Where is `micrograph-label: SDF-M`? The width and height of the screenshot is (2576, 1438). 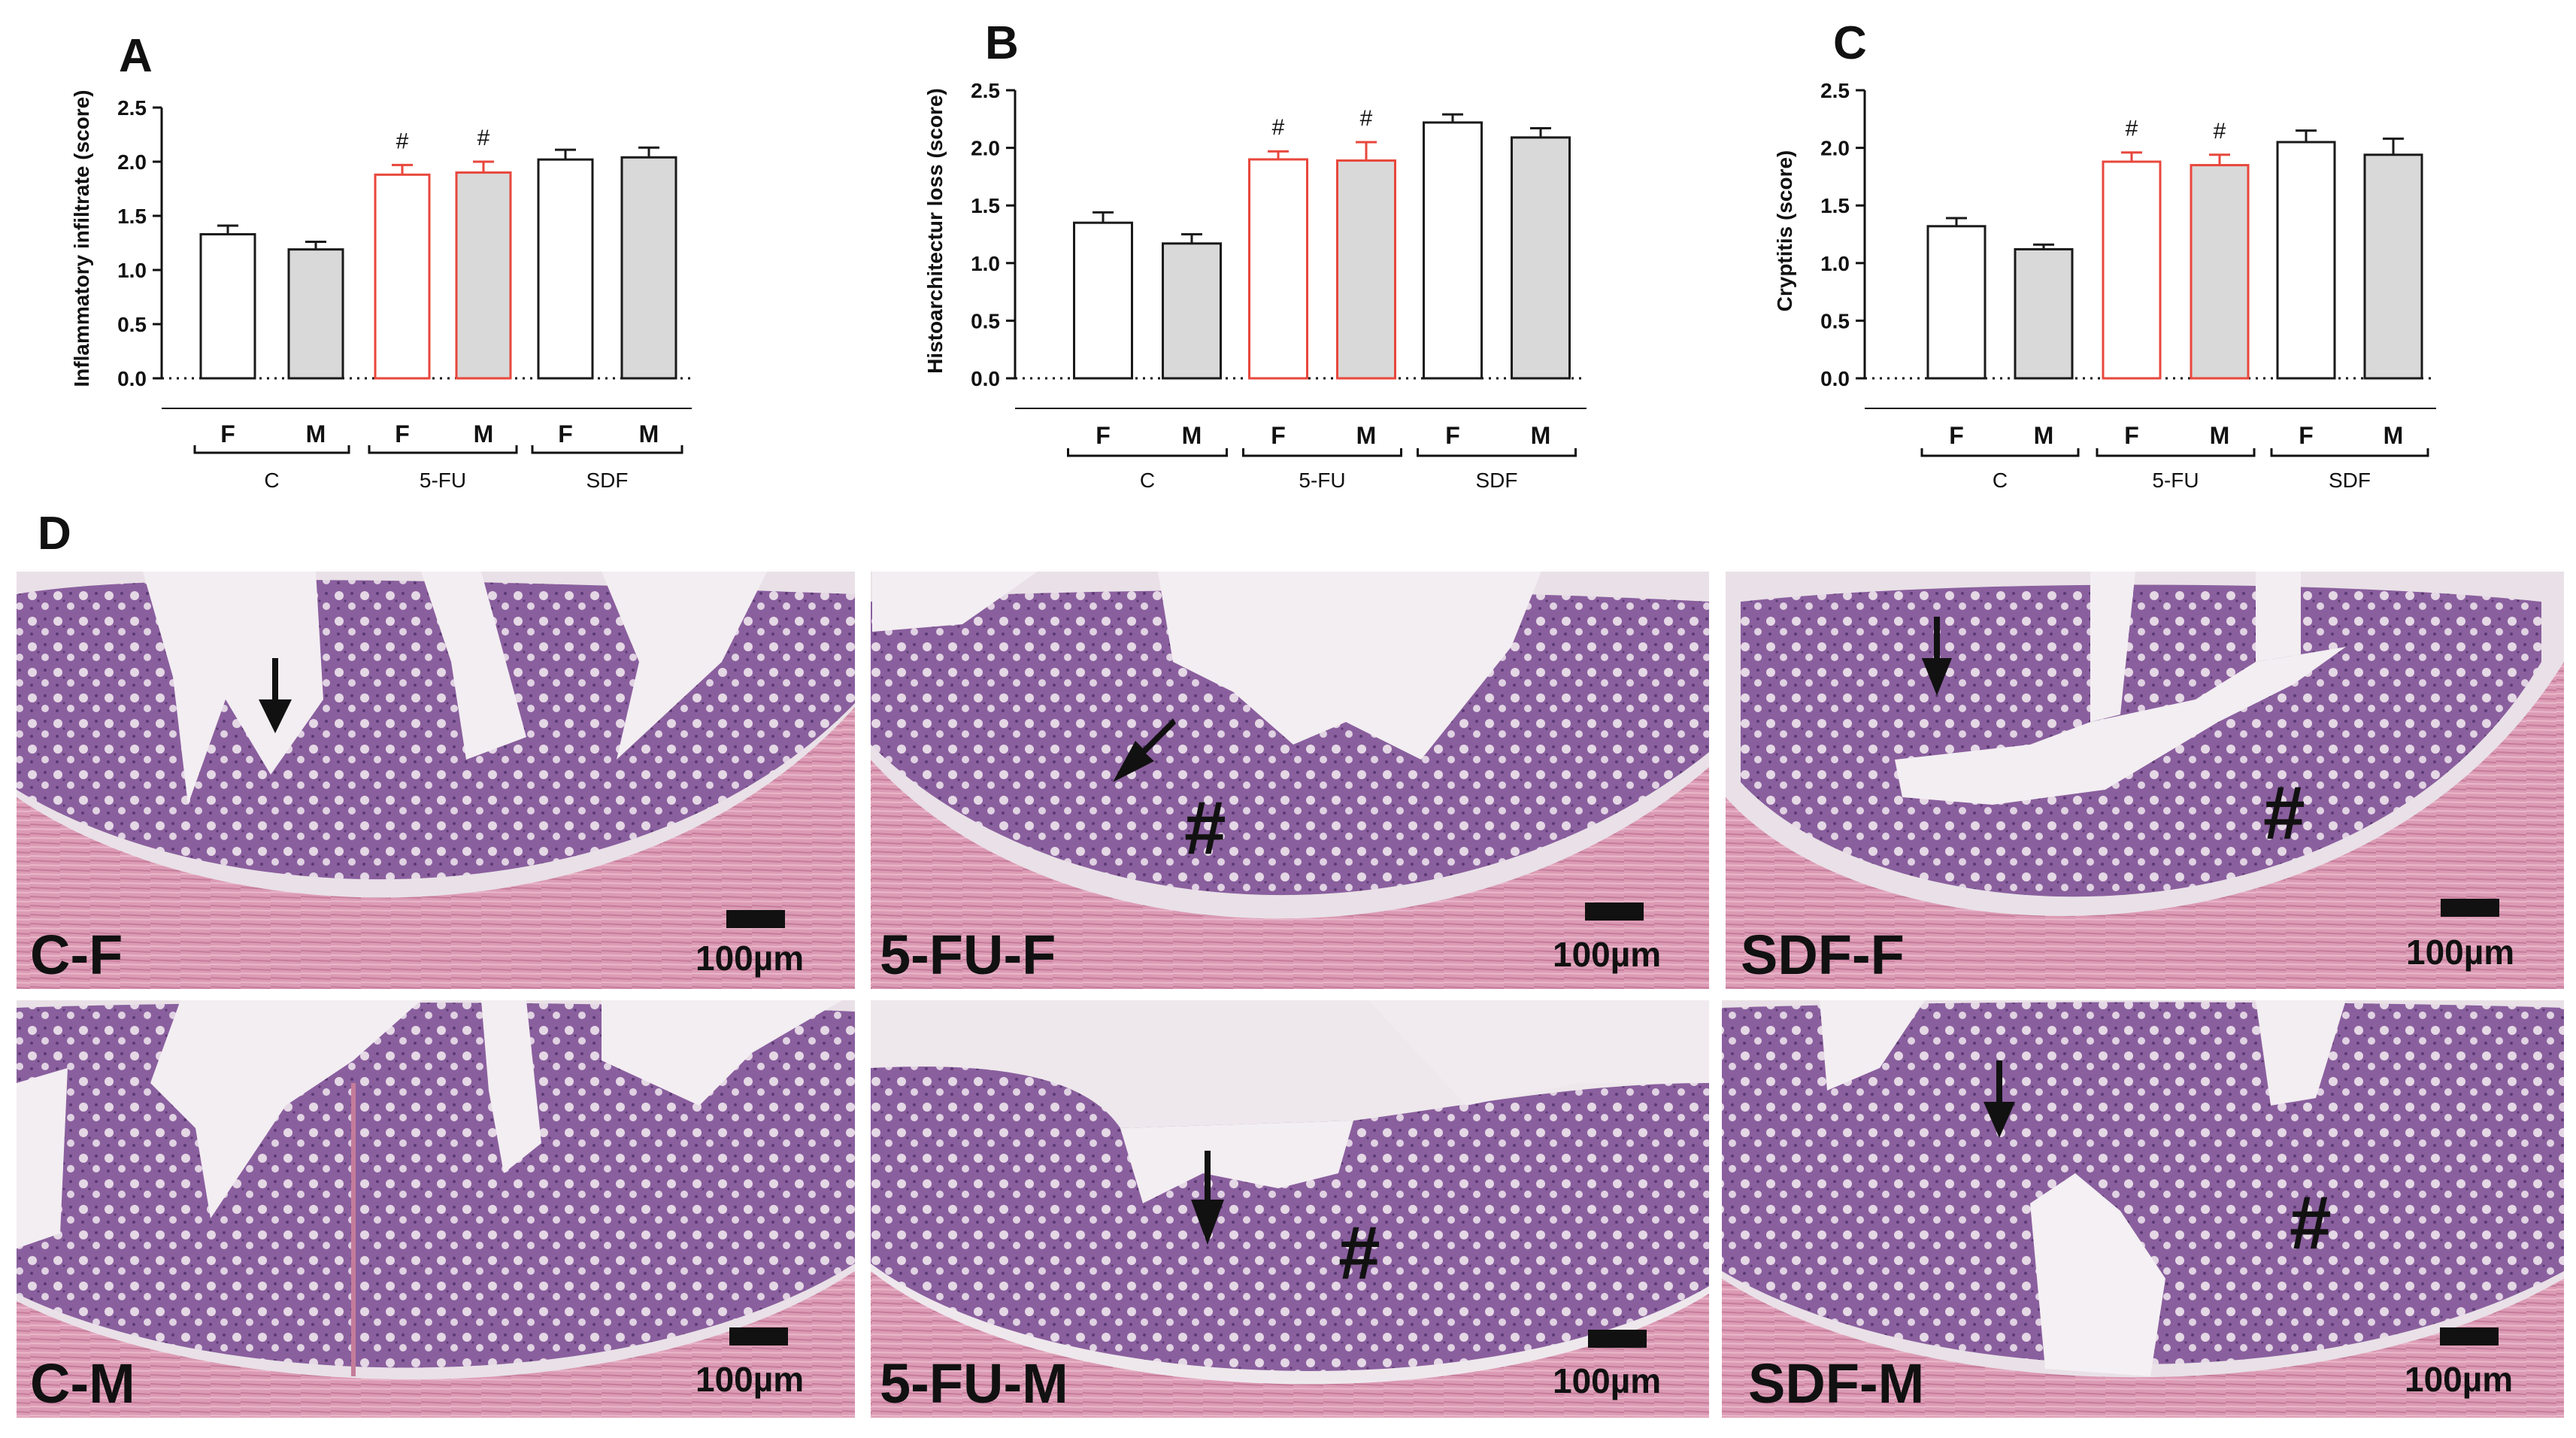 micrograph-label: SDF-M is located at coordinates (1836, 1383).